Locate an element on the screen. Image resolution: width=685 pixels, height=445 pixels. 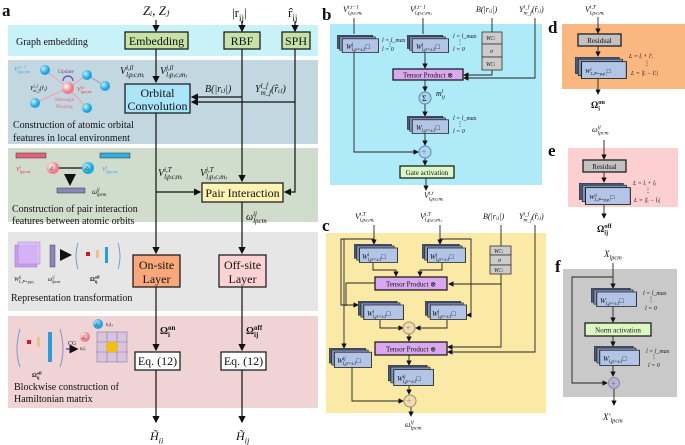
b-input-brij: B(|rᵢⱼ|) is located at coordinates (486, 9).